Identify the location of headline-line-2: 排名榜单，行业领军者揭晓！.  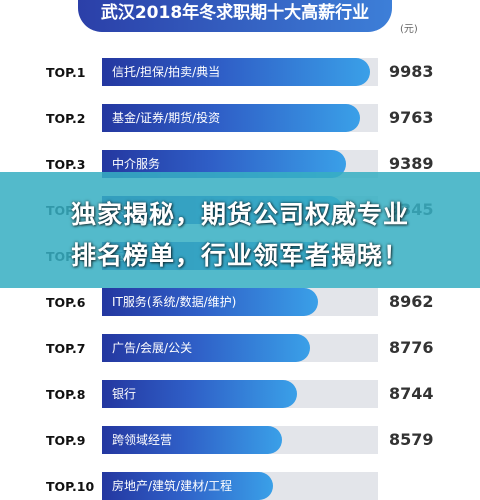
(239, 255).